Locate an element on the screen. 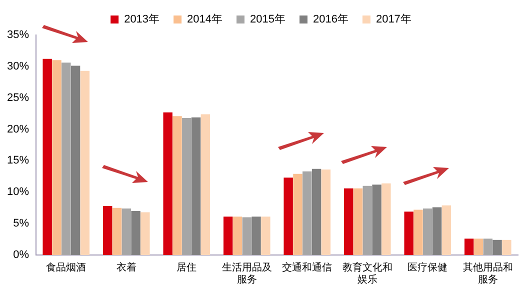  y-tick-label: 0% is located at coordinates (21, 255).